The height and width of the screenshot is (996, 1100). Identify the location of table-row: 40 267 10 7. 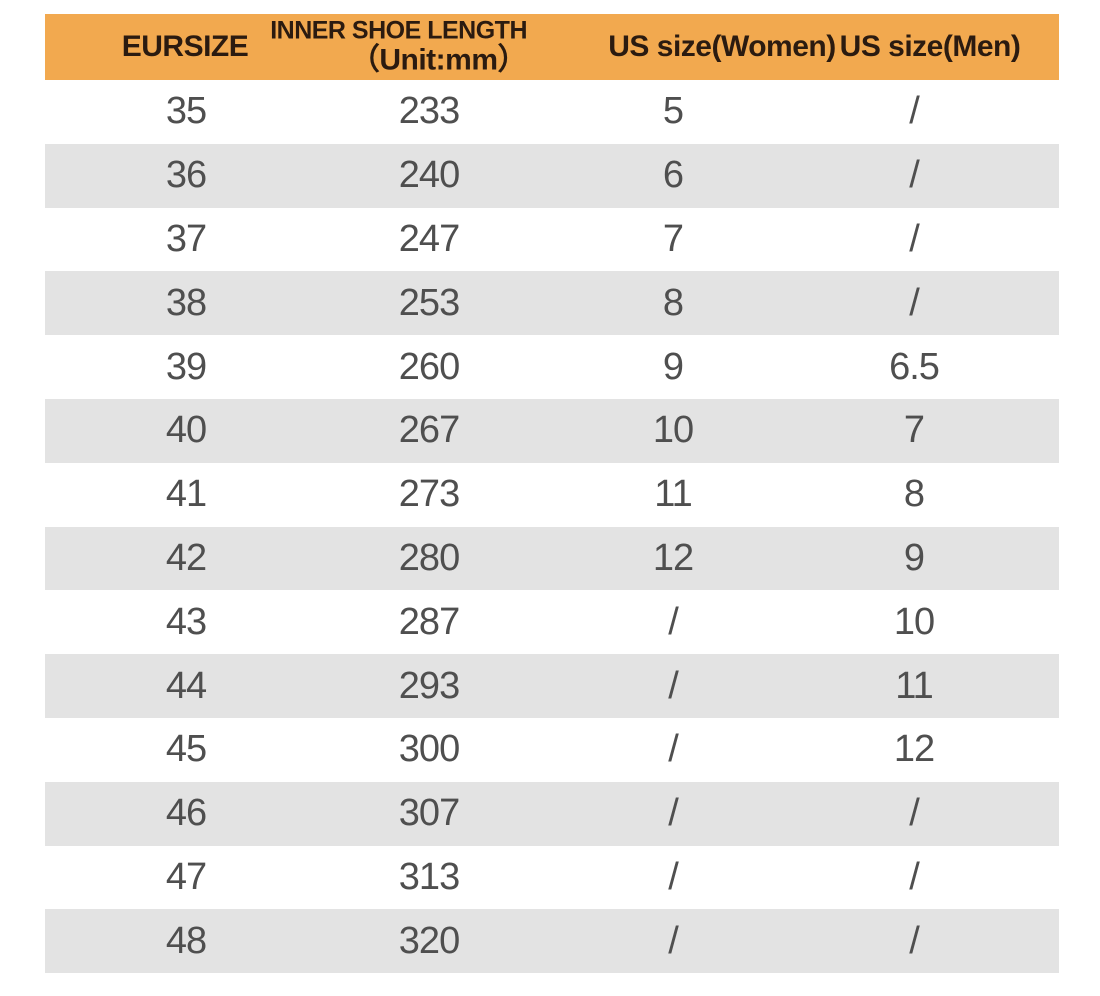
(552, 430).